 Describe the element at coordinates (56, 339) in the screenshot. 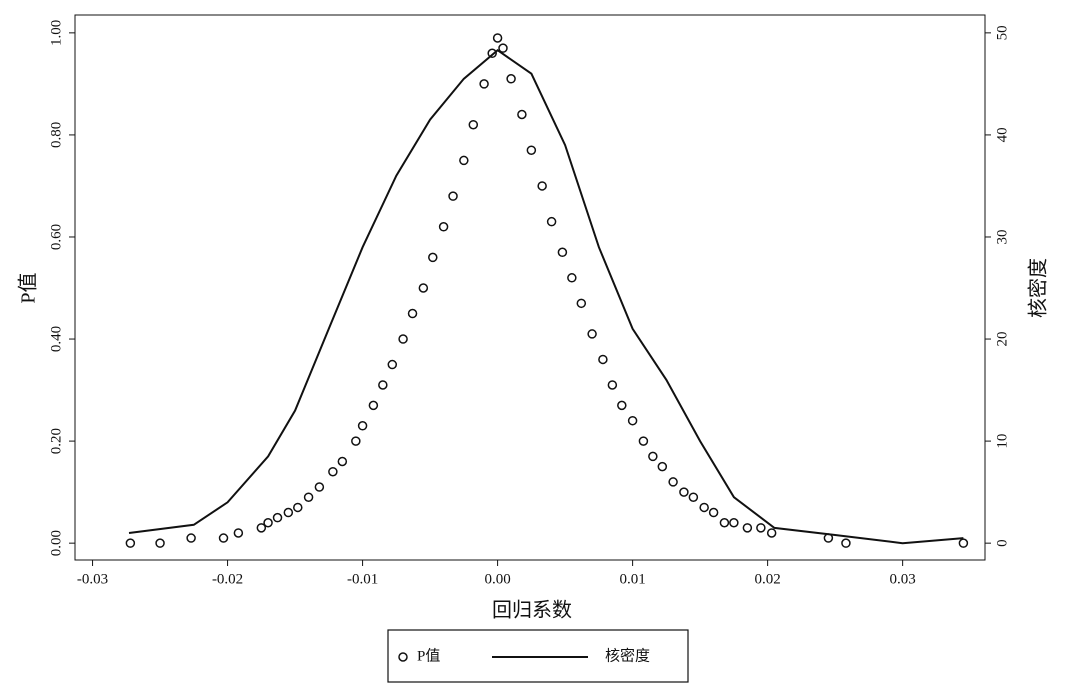

I see `y-tick-label: 0.40` at that location.